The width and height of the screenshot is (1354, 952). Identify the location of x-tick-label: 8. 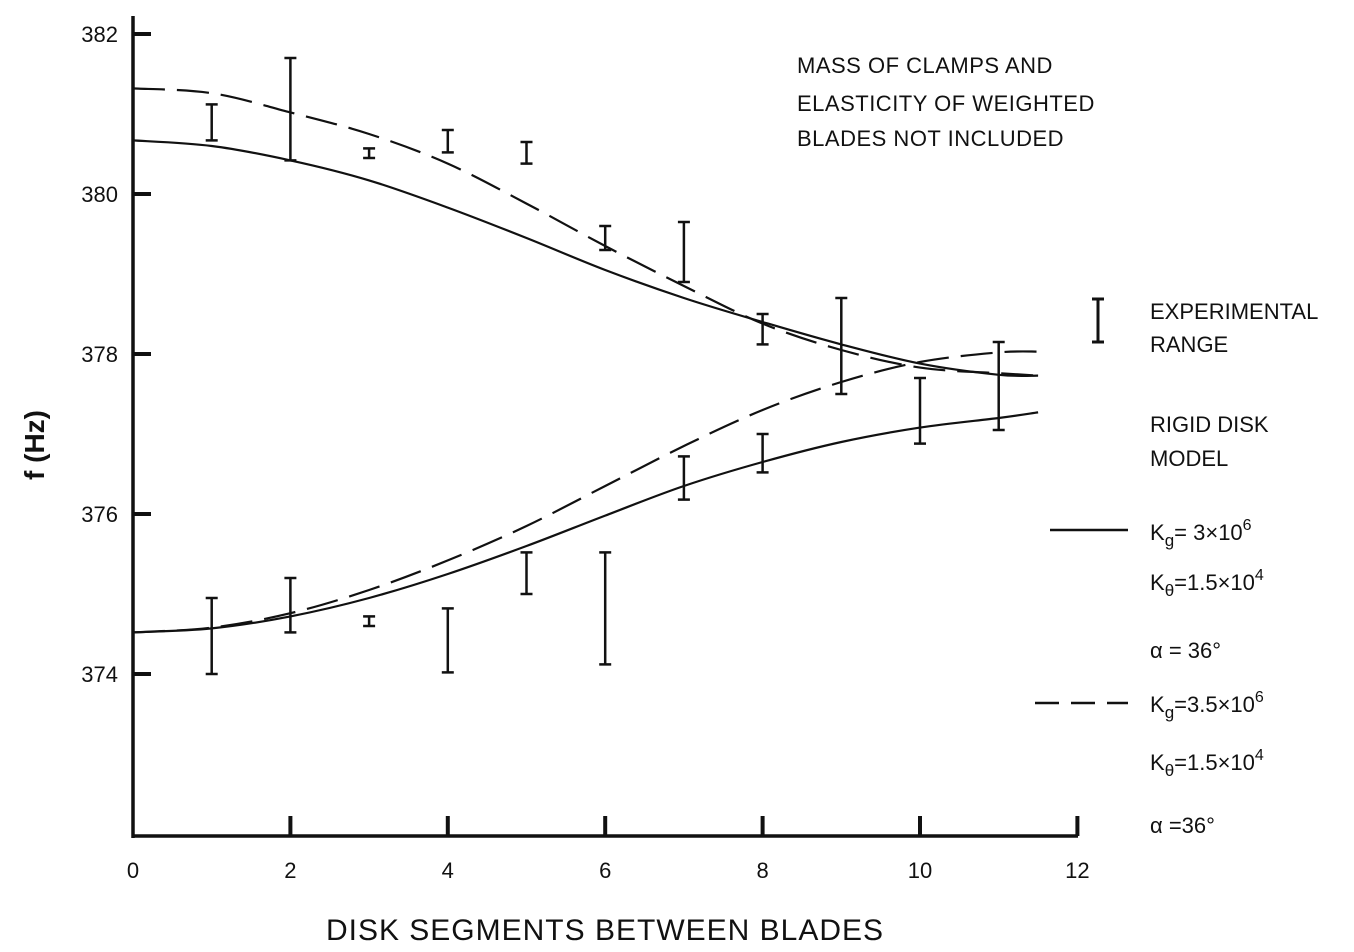
(762, 870).